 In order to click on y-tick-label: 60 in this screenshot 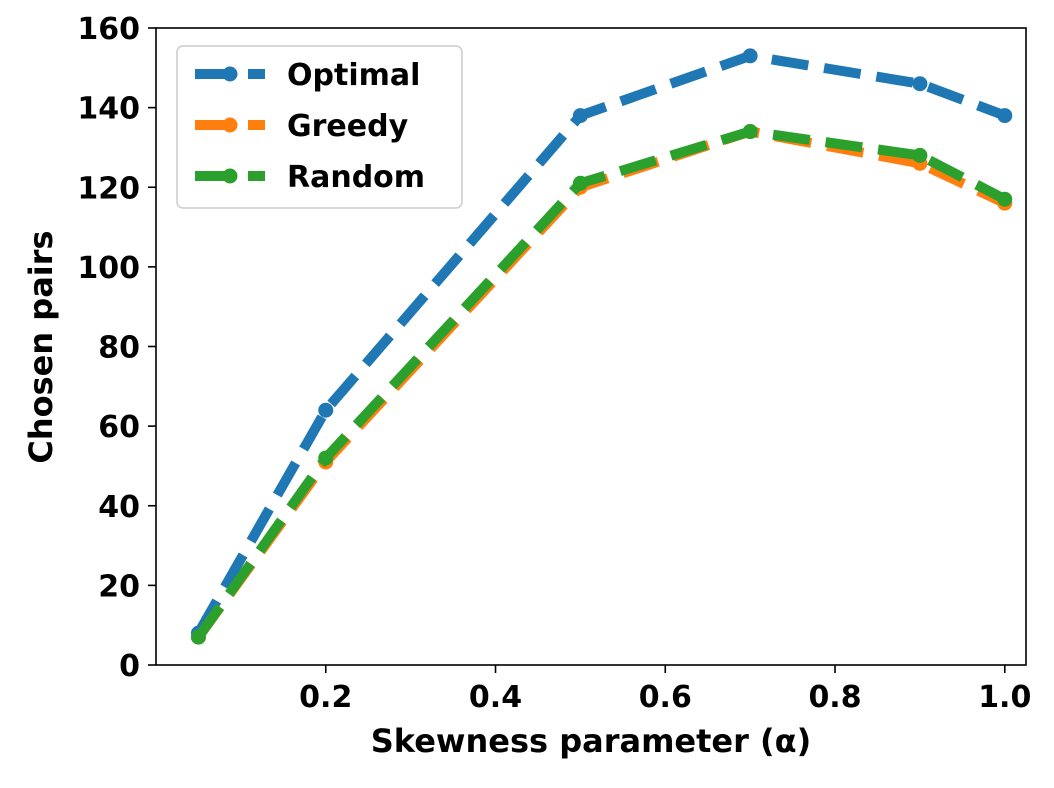, I will do `click(119, 427)`.